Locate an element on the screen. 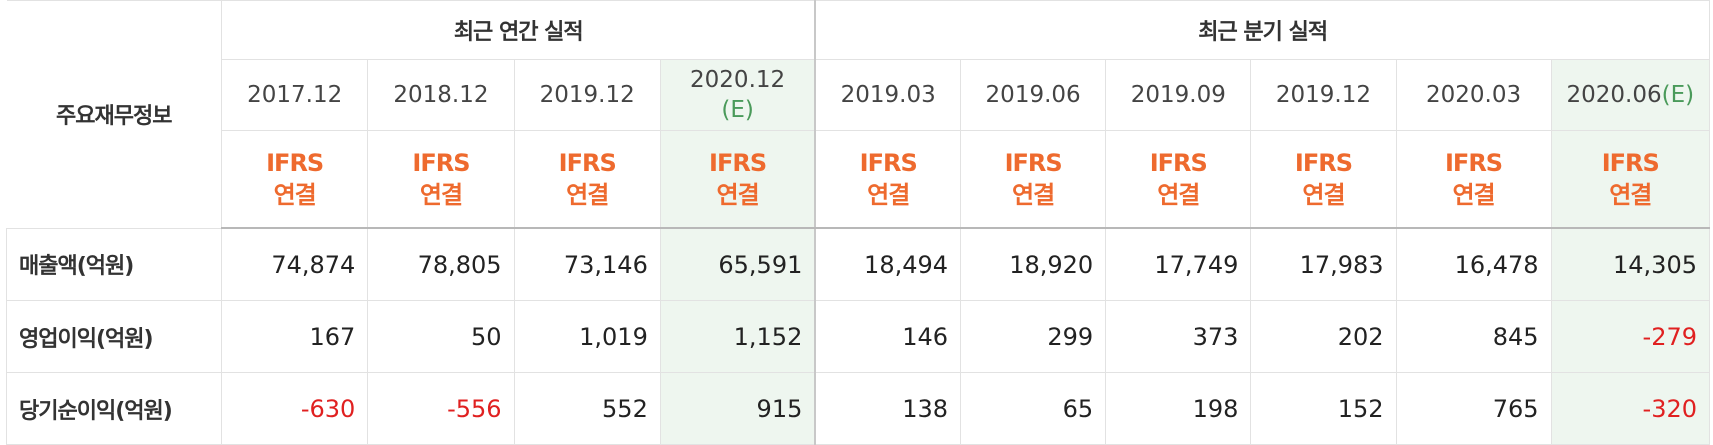 The image size is (1713, 445). period-label: 2017.12 is located at coordinates (295, 95).